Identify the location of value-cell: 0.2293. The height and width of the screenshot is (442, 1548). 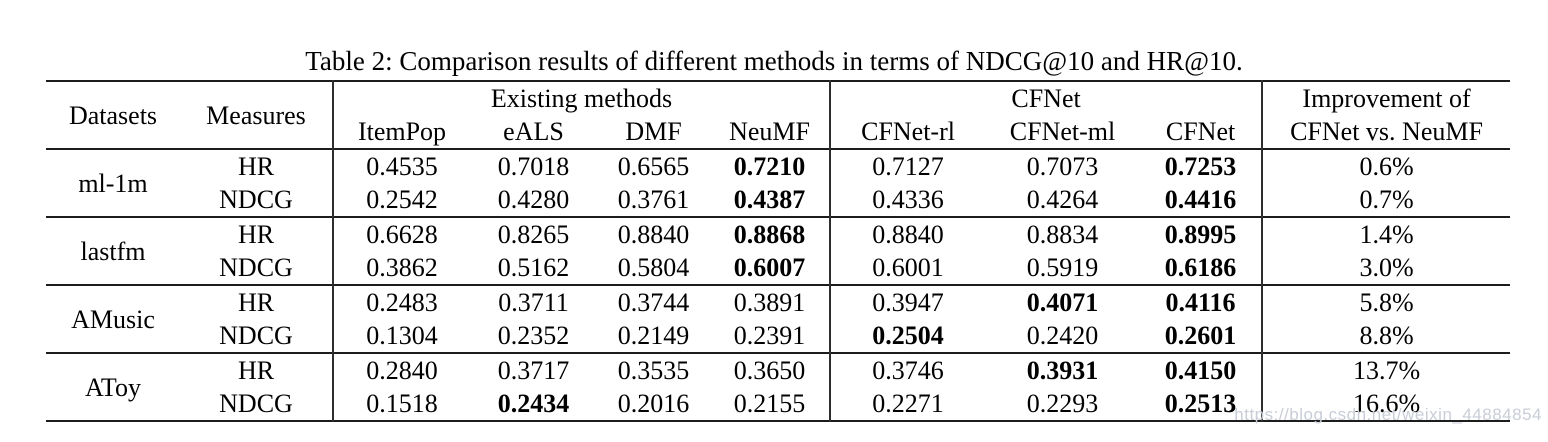
(1062, 403).